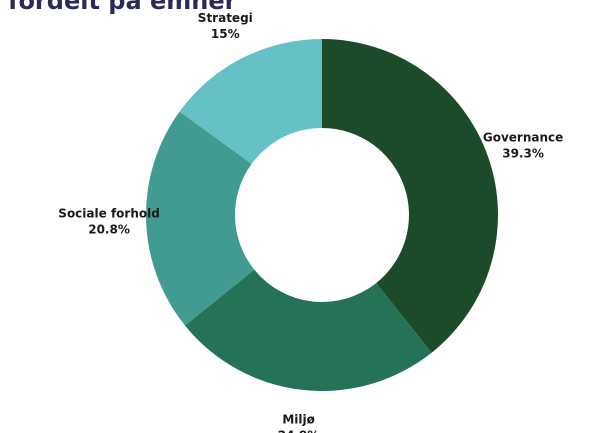 Image resolution: width=599 pixels, height=433 pixels. I want to click on slice-sociale-forhold, so click(200, 218).